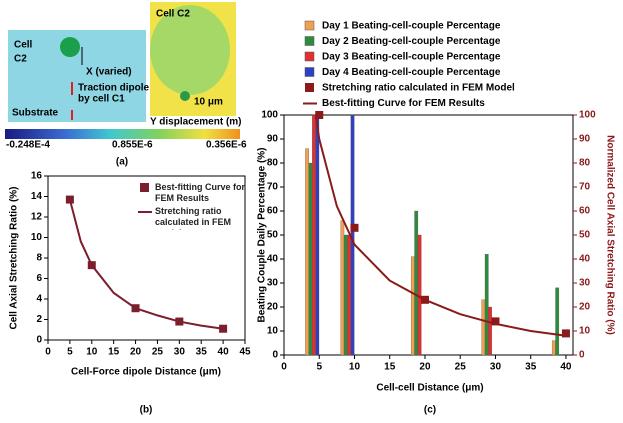  Describe the element at coordinates (585, 307) in the screenshot. I see `y2-tick-label: 20` at that location.